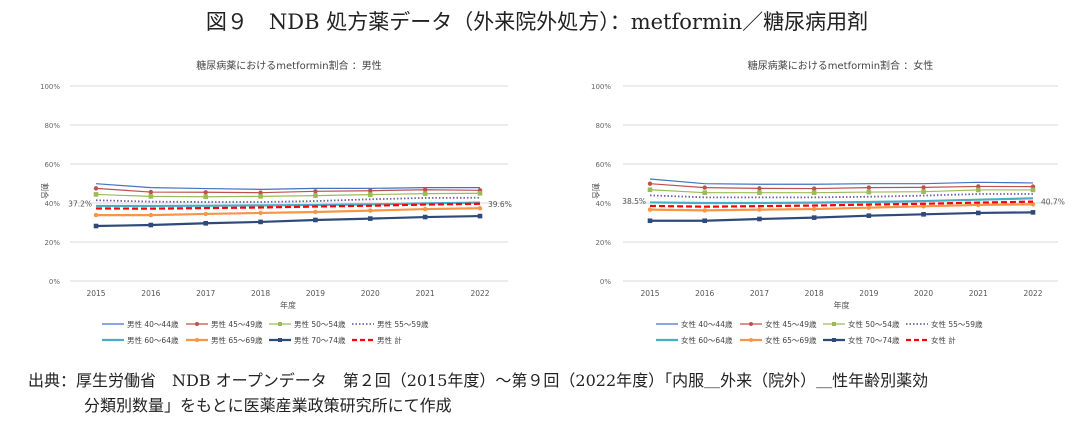  What do you see at coordinates (389, 340) in the screenshot?
I see `legend-label: 男性 計` at bounding box center [389, 340].